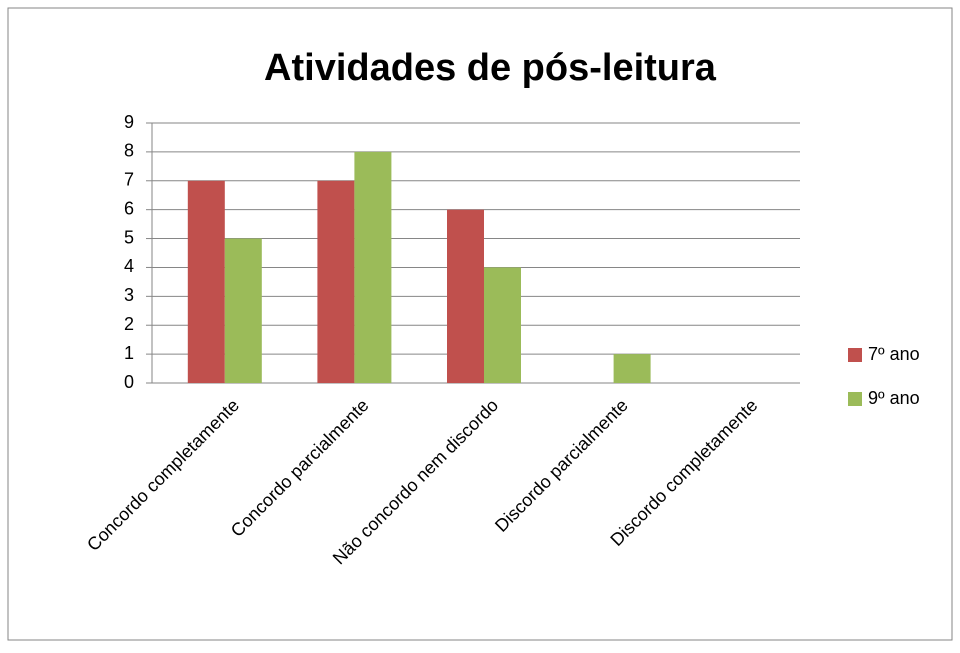 The image size is (960, 653). Describe the element at coordinates (894, 354) in the screenshot. I see `legend-label: 7º ano` at that location.